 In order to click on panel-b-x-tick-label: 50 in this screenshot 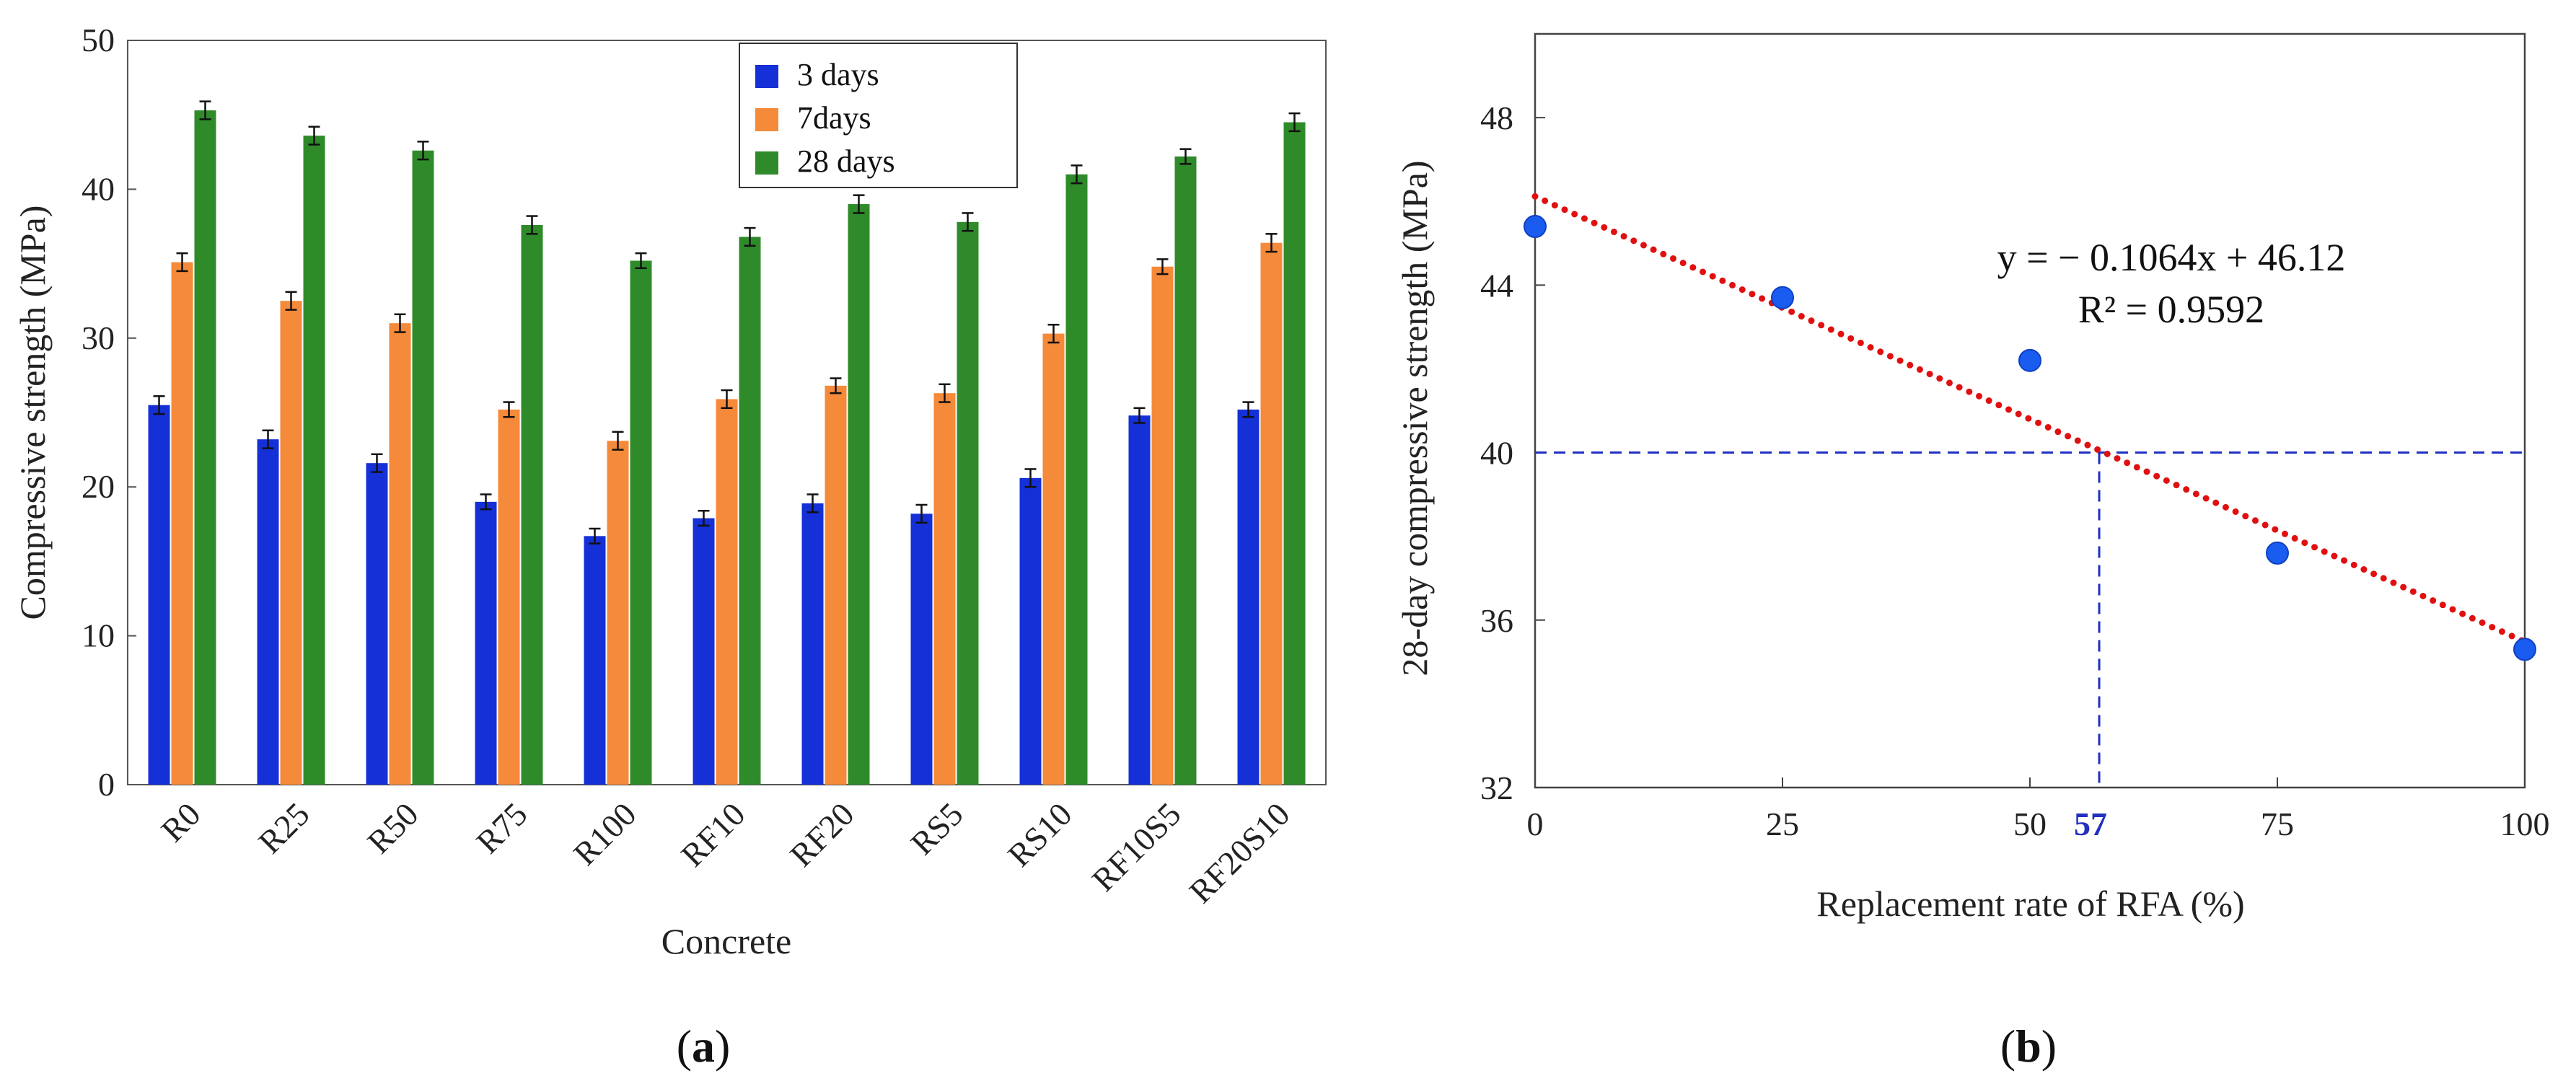, I will do `click(2030, 824)`.